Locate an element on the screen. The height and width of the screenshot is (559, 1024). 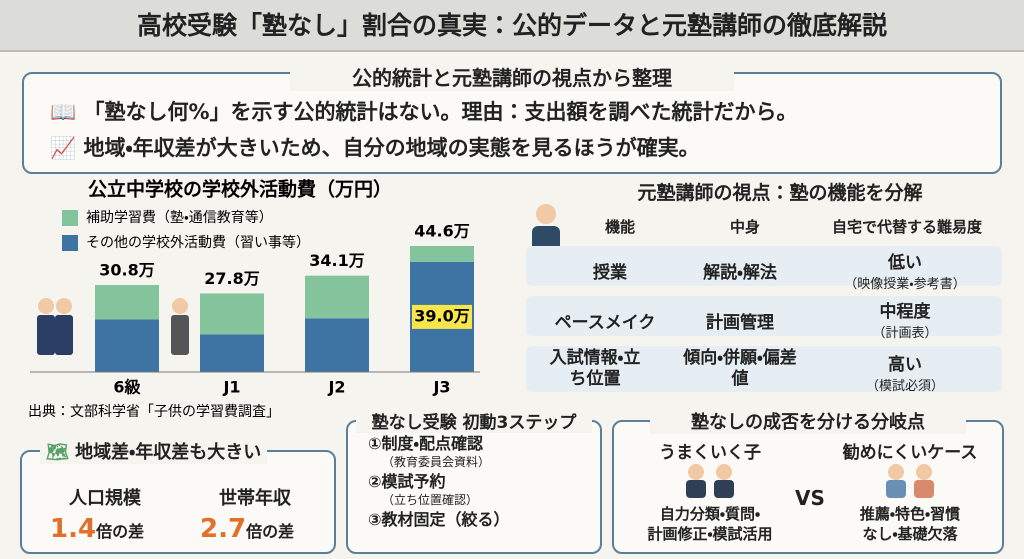
difficulty-note: （映像授業・参考書） is located at coordinates (905, 284).